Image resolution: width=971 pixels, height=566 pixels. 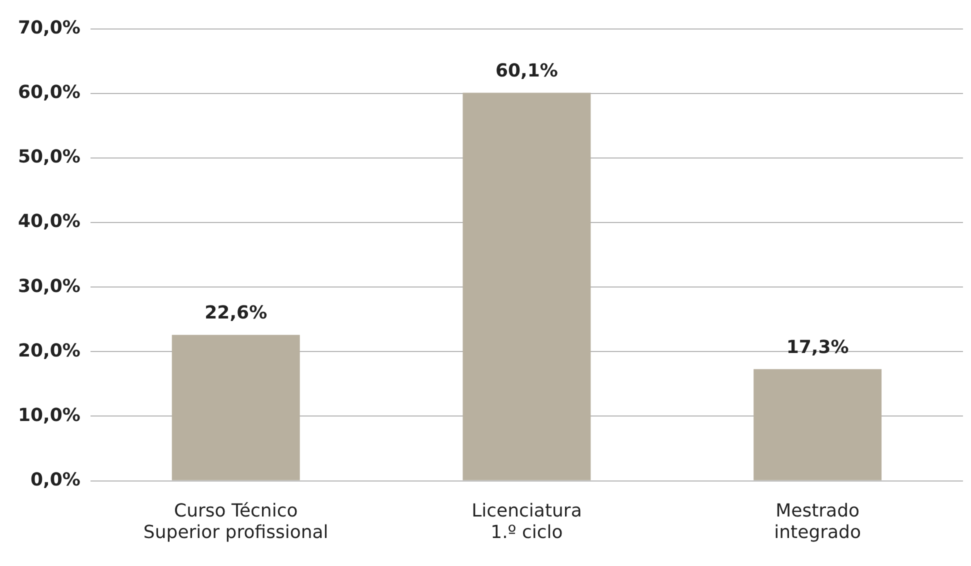 I want to click on y-tick-label: 50,0%, so click(x=49, y=157).